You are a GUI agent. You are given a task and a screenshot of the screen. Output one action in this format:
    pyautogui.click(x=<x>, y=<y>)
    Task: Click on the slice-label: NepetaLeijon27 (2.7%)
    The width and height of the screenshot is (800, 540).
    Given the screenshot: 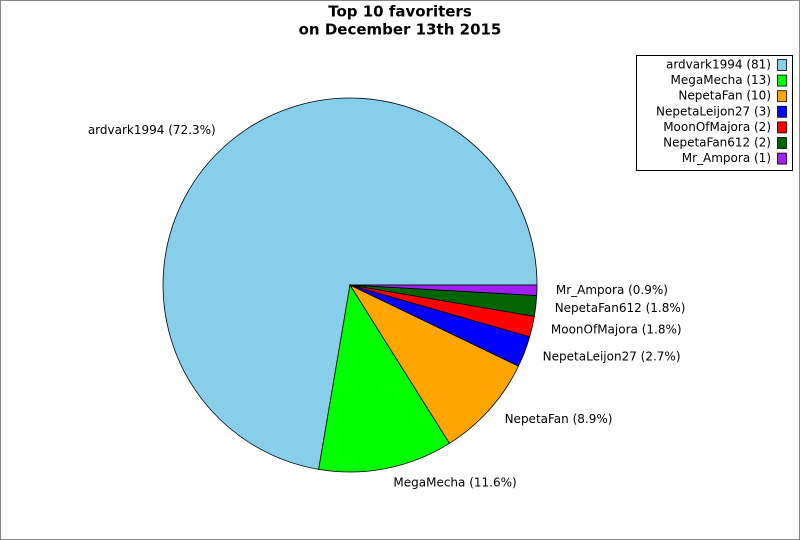 What is the action you would take?
    pyautogui.click(x=612, y=357)
    